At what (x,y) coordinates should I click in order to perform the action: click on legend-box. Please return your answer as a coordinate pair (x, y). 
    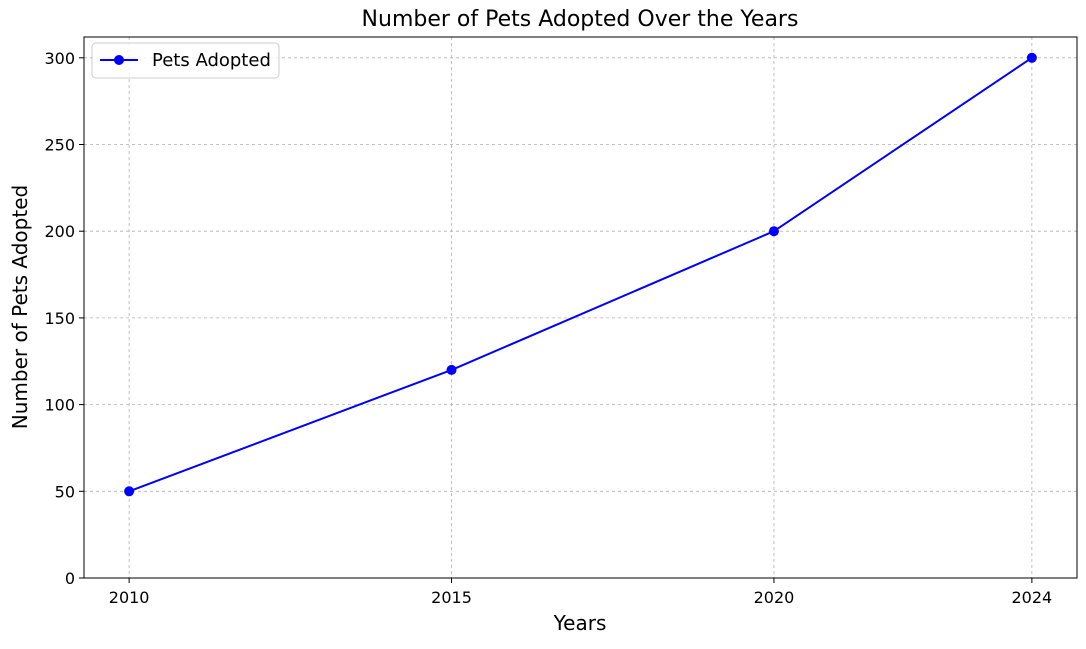
    Looking at the image, I should click on (185, 60).